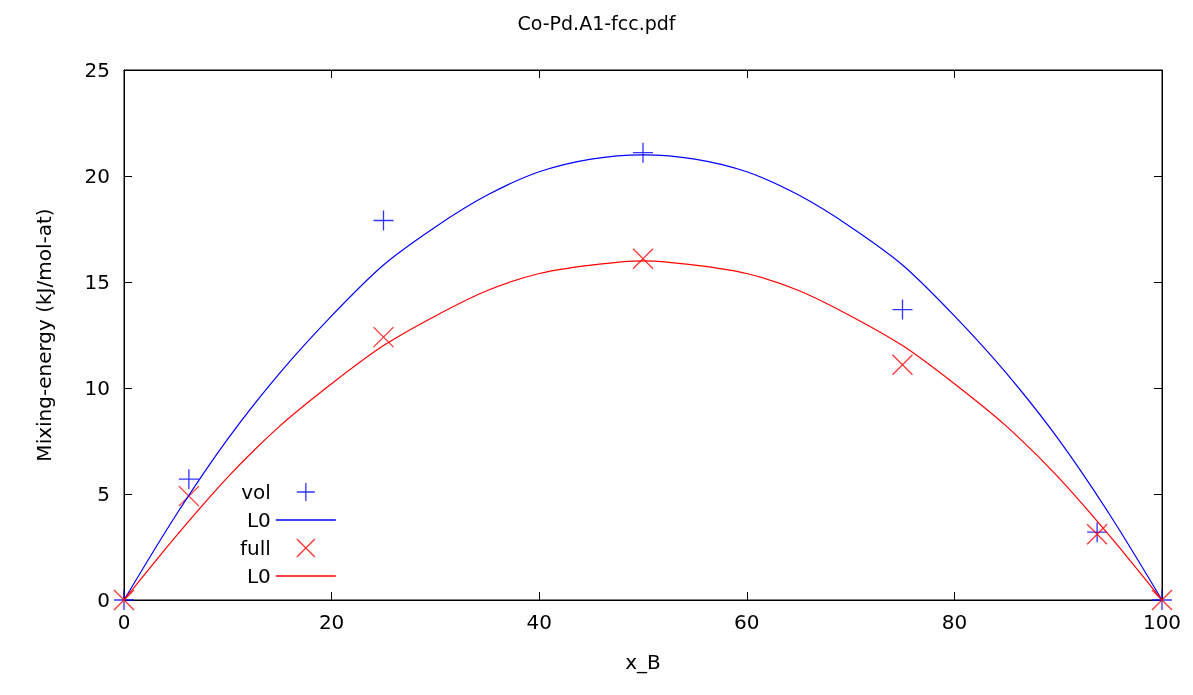 The height and width of the screenshot is (695, 1193). I want to click on x-tick-label: 40, so click(539, 622).